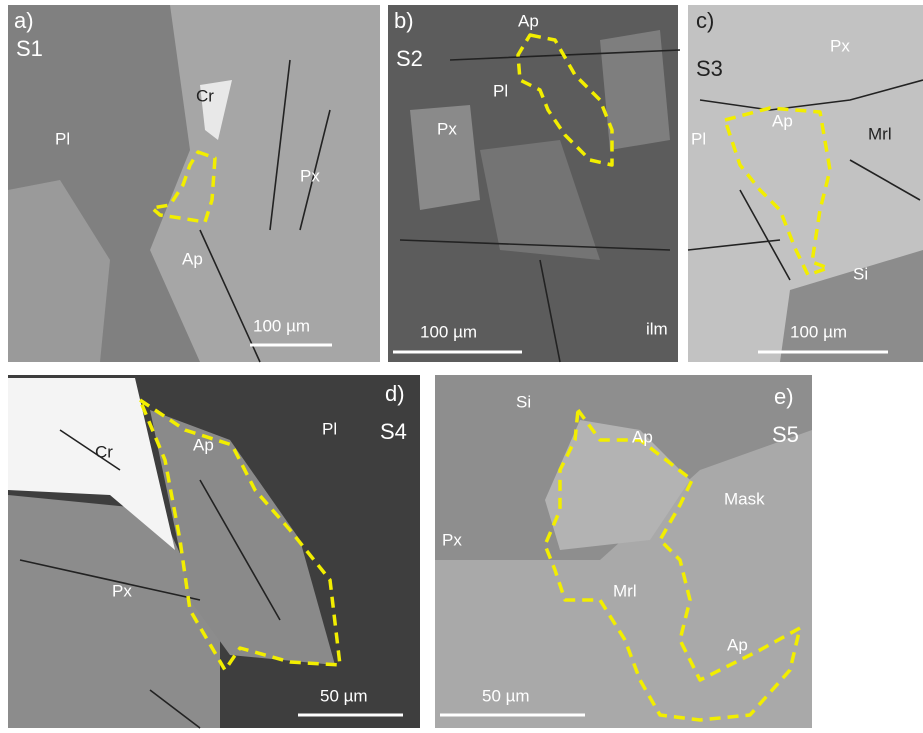  Describe the element at coordinates (851, 306) in the screenshot. I see `si-grain` at that location.